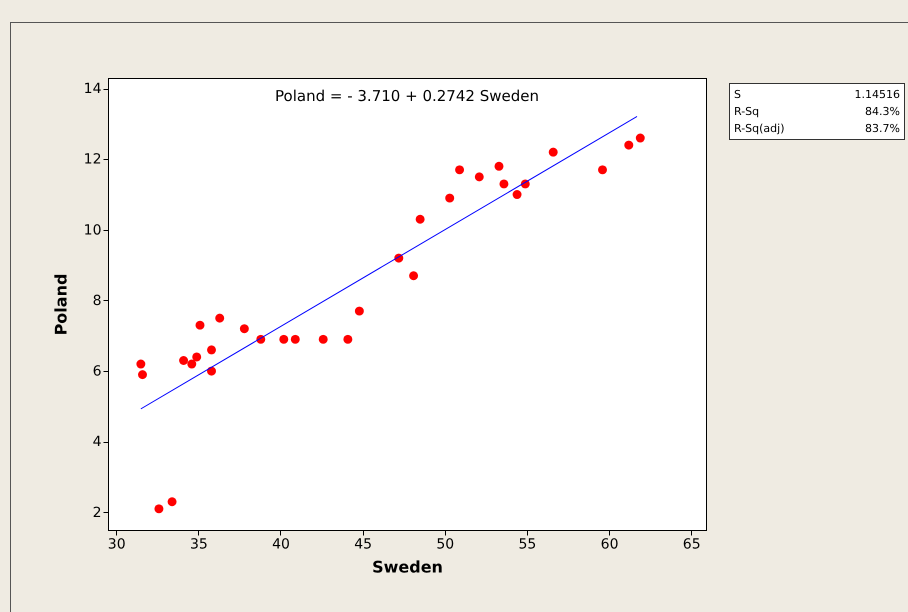  What do you see at coordinates (97, 512) in the screenshot?
I see `y-tick-label: 2` at bounding box center [97, 512].